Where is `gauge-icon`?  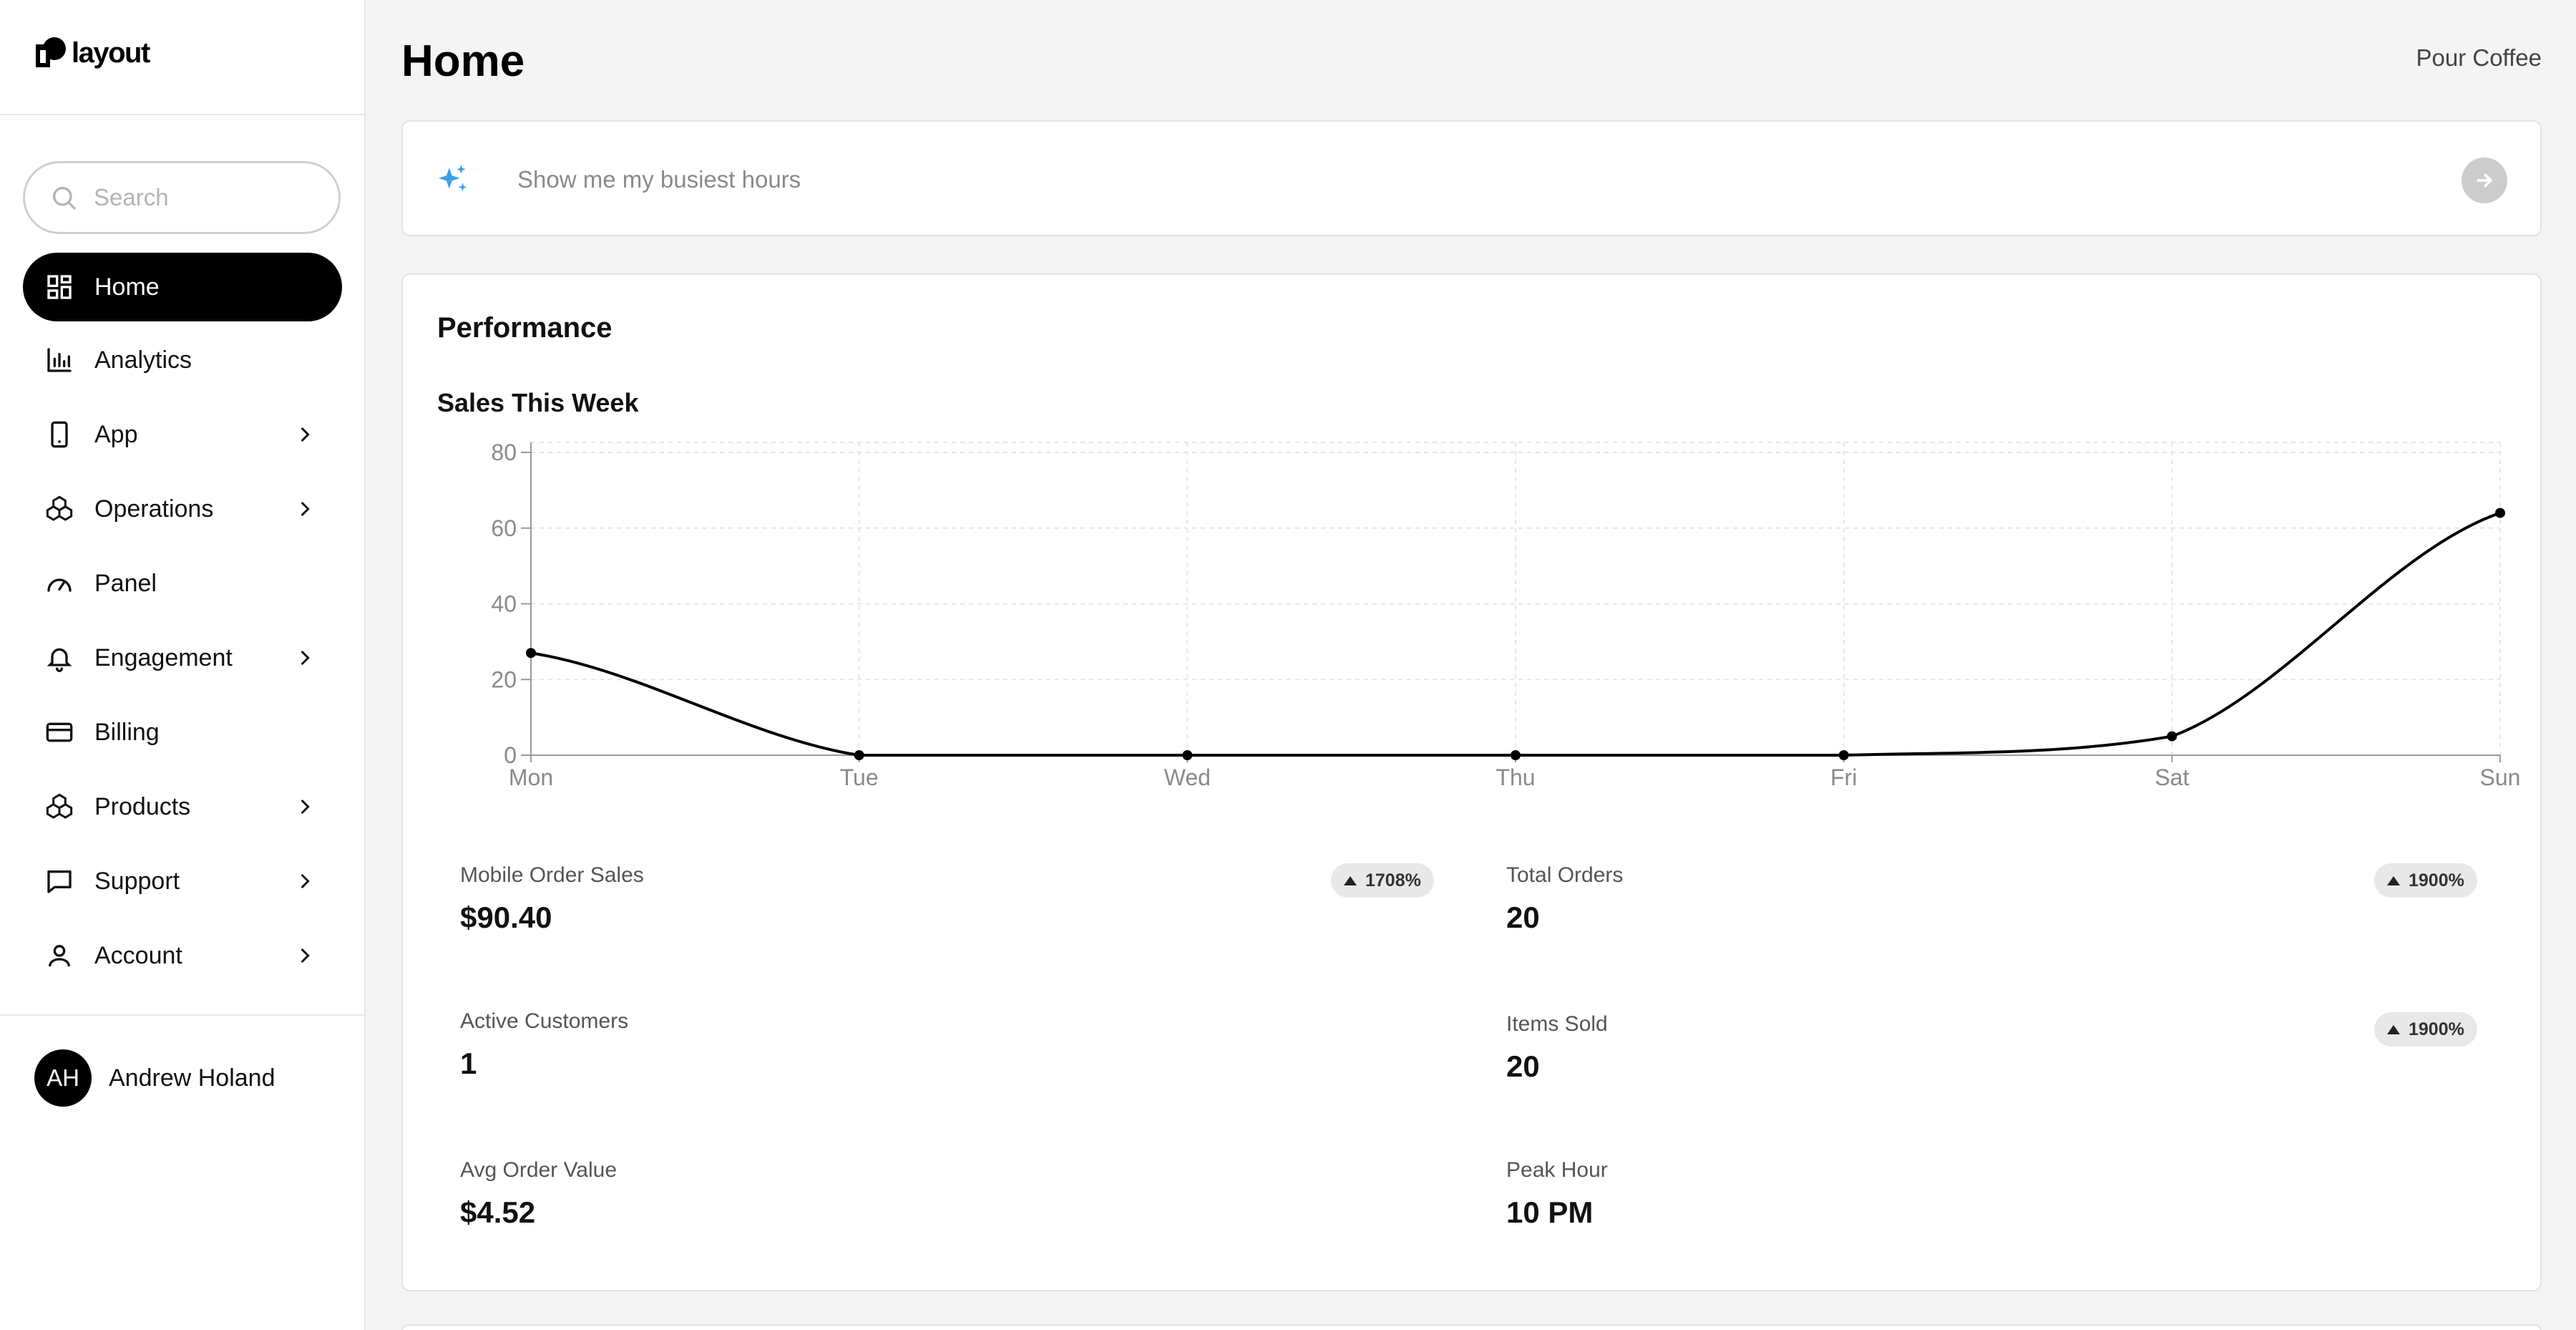 gauge-icon is located at coordinates (59, 583).